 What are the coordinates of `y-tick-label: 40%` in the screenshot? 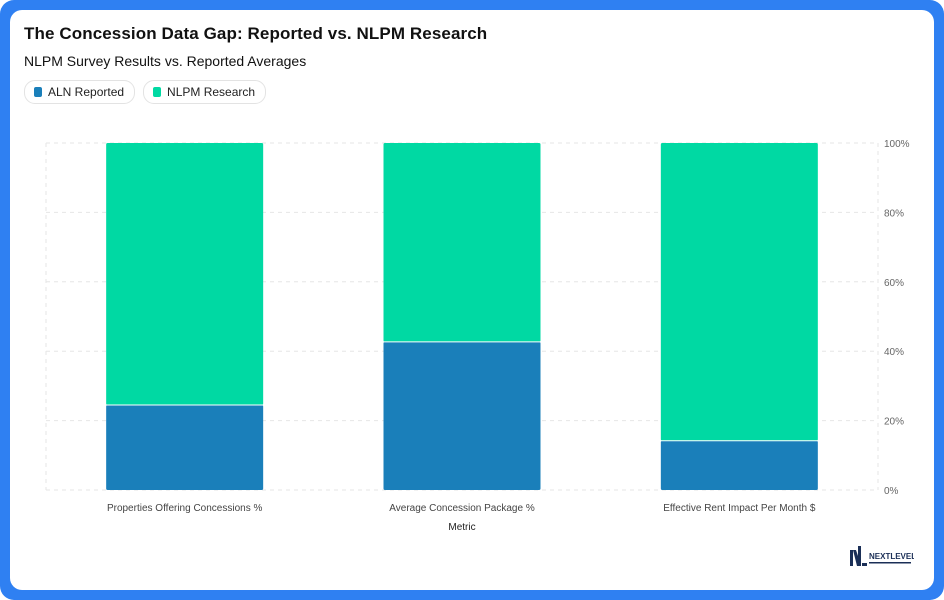 It's located at (894, 352).